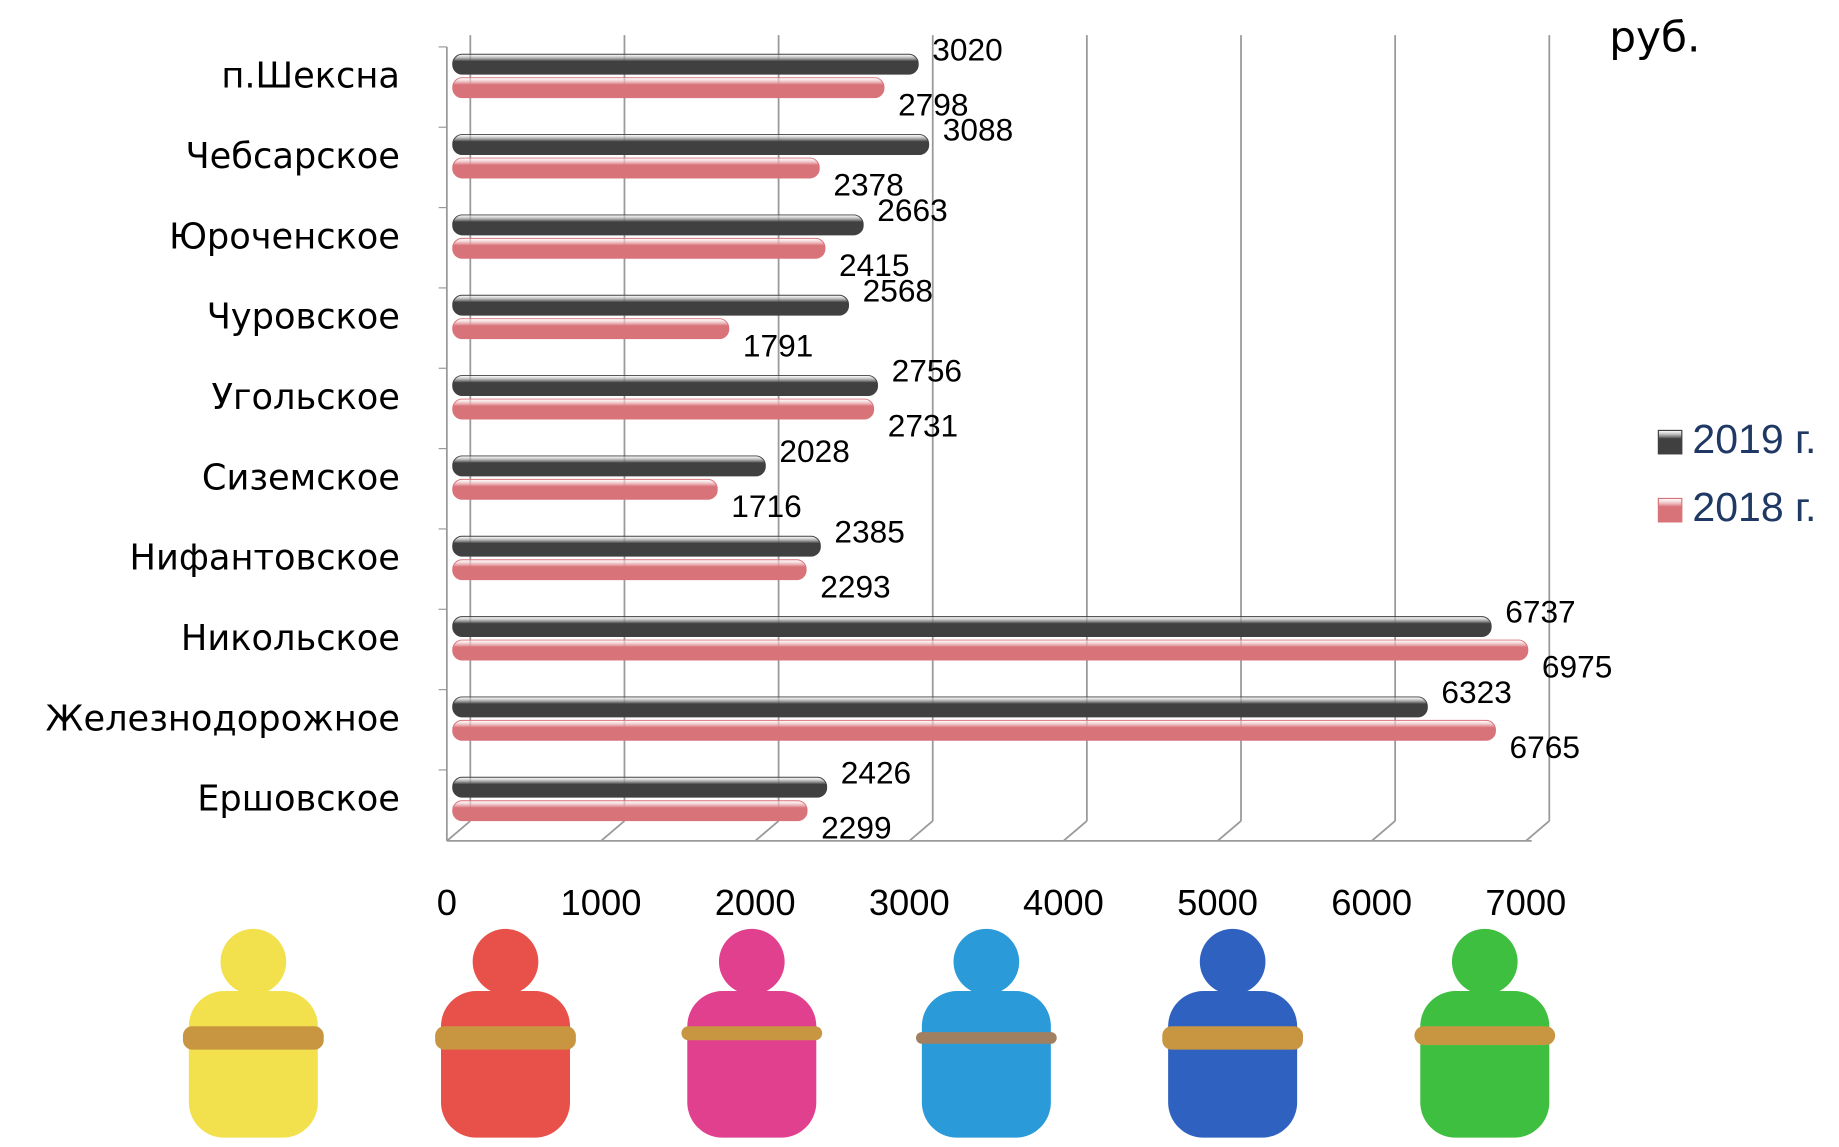  What do you see at coordinates (1217, 902) in the screenshot?
I see `x-tick-label: 5000` at bounding box center [1217, 902].